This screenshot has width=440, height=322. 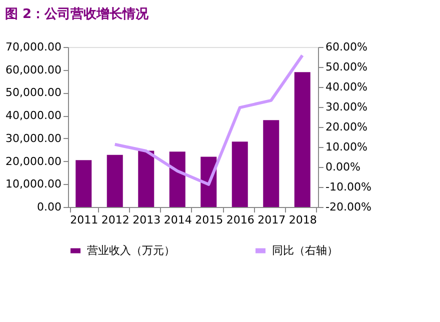 What do you see at coordinates (178, 220) in the screenshot?
I see `x-tick-label: 2014` at bounding box center [178, 220].